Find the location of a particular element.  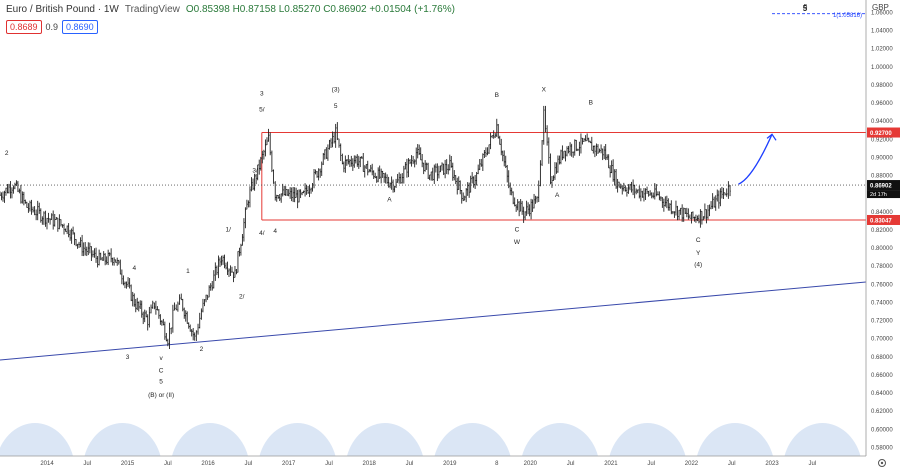

price-tick-label: 0.88000 is located at coordinates (882, 177).